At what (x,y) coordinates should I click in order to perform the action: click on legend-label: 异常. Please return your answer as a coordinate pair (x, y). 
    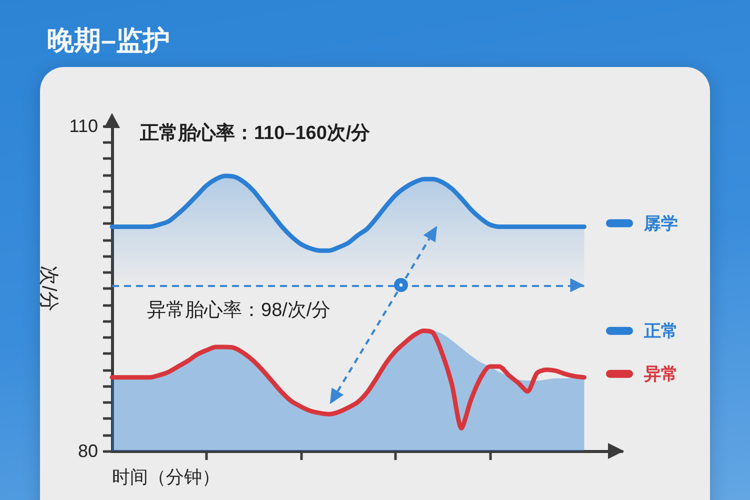
    Looking at the image, I should click on (660, 374).